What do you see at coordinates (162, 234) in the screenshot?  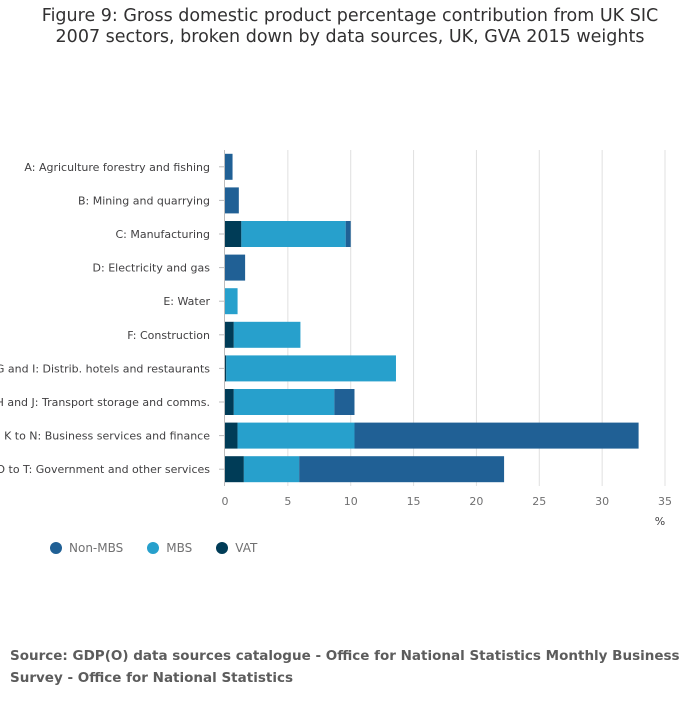 I see `category-label-2: C: Manufacturing` at bounding box center [162, 234].